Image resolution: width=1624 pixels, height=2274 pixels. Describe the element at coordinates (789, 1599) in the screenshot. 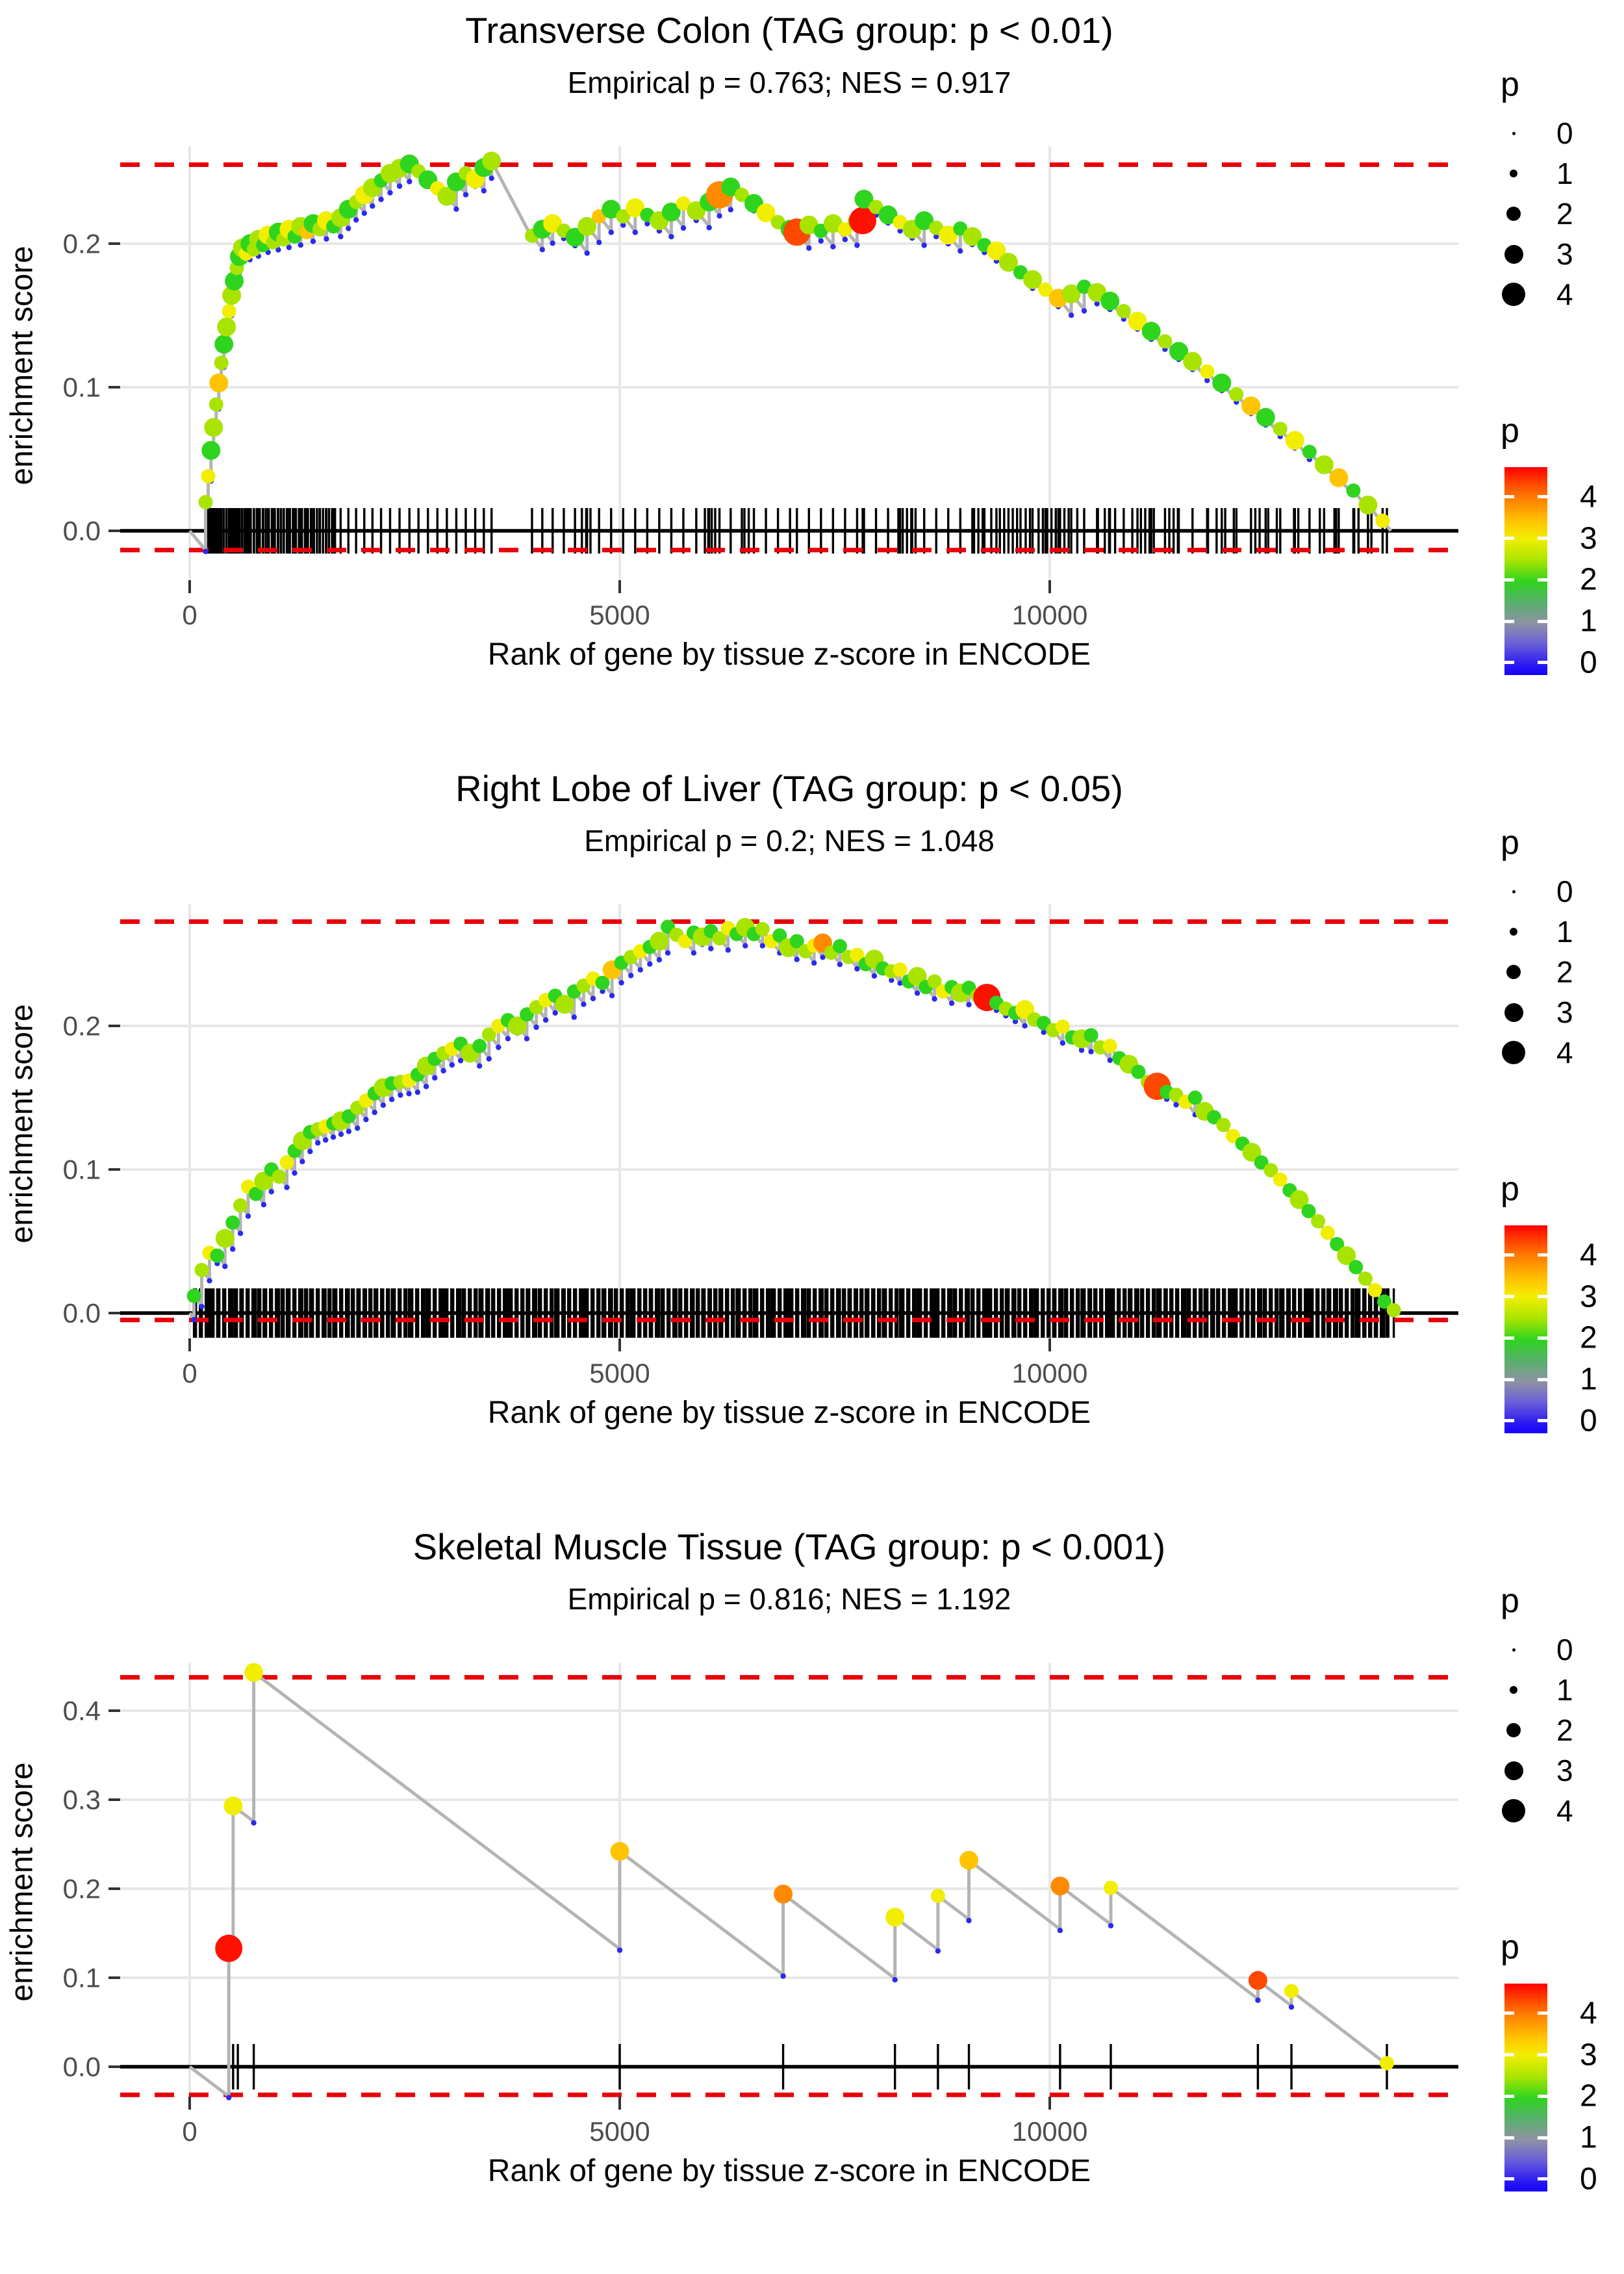

I see `panel-subtitle: Empirical p = 0.816; NES = 1.192` at that location.